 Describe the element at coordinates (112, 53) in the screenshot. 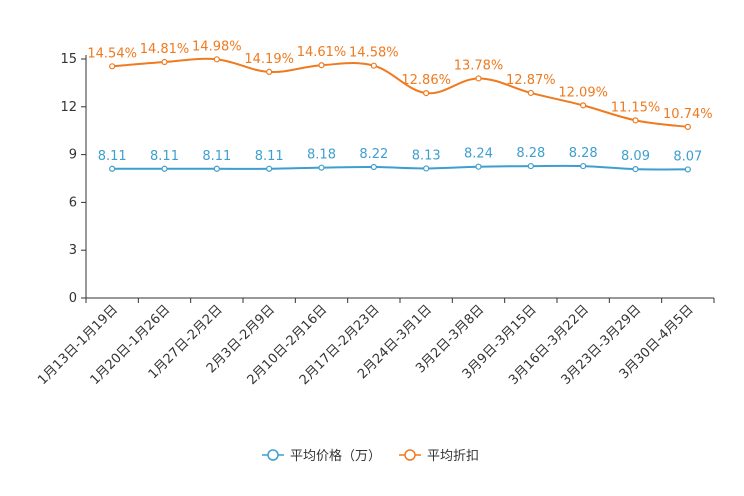

I see `data-label: 14.54%` at that location.